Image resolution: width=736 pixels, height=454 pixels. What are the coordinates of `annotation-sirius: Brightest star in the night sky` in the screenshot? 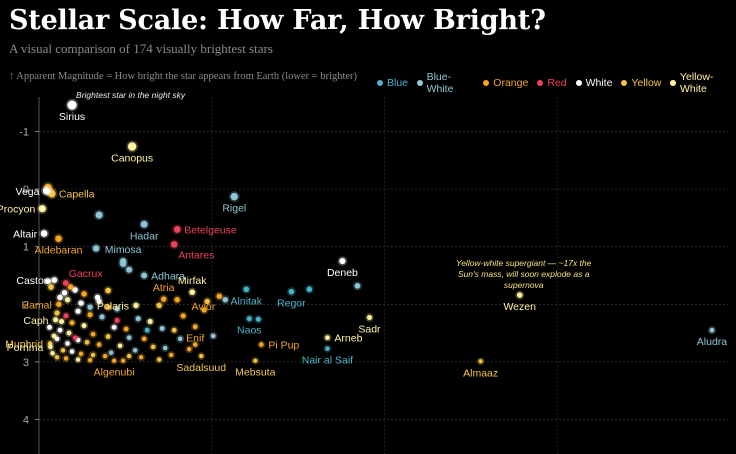 It's located at (131, 95).